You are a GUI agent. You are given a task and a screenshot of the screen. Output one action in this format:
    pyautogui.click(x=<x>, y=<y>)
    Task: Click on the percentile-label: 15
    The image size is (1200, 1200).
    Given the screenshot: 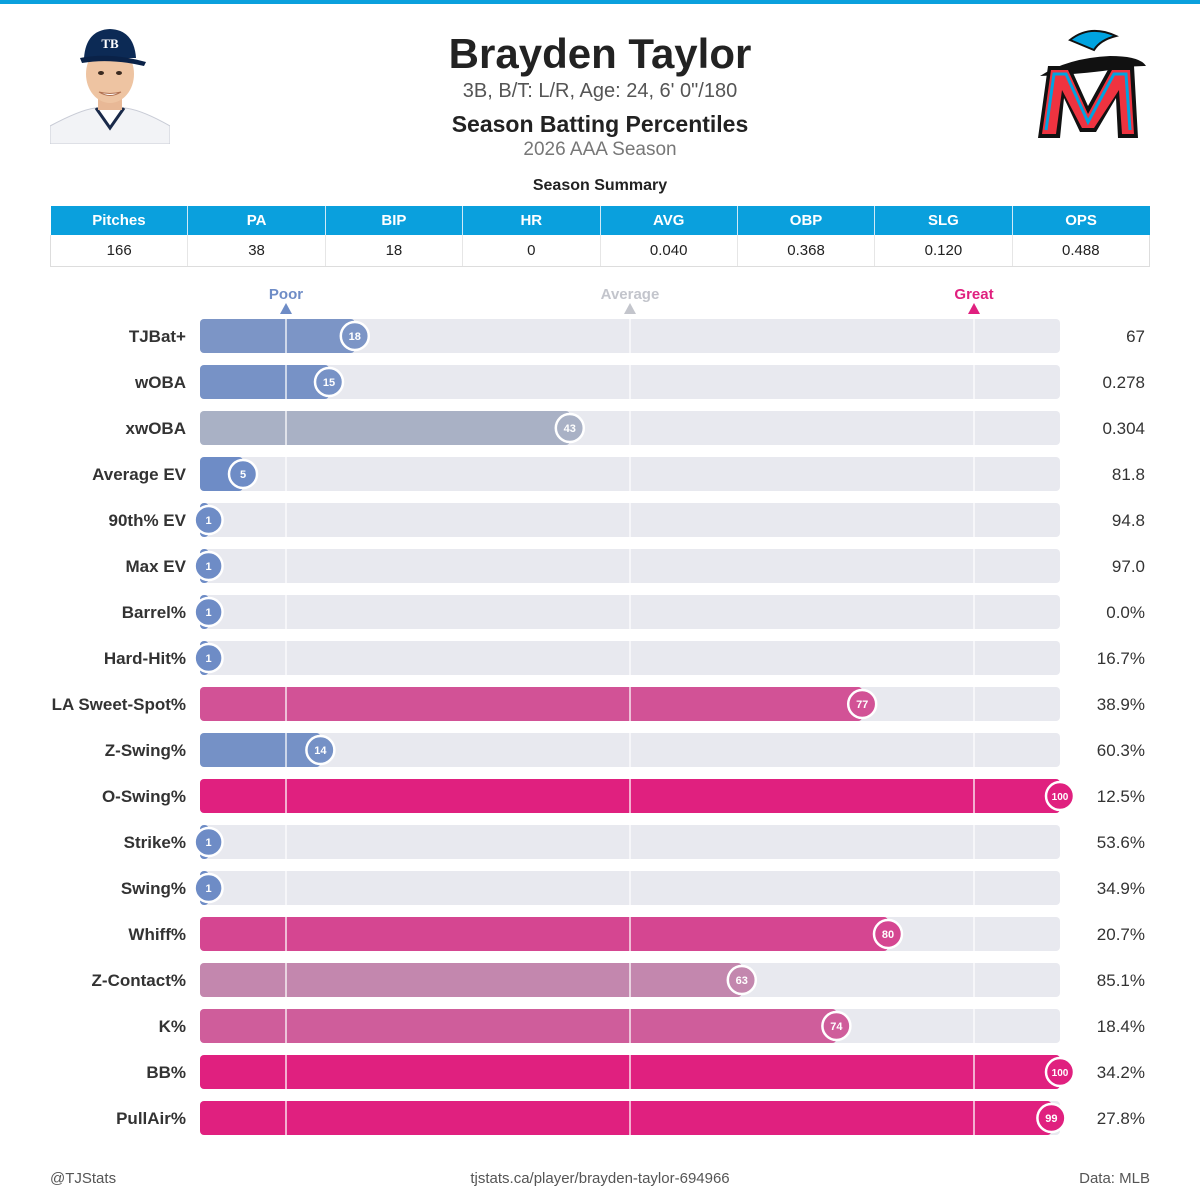 What is the action you would take?
    pyautogui.click(x=329, y=383)
    